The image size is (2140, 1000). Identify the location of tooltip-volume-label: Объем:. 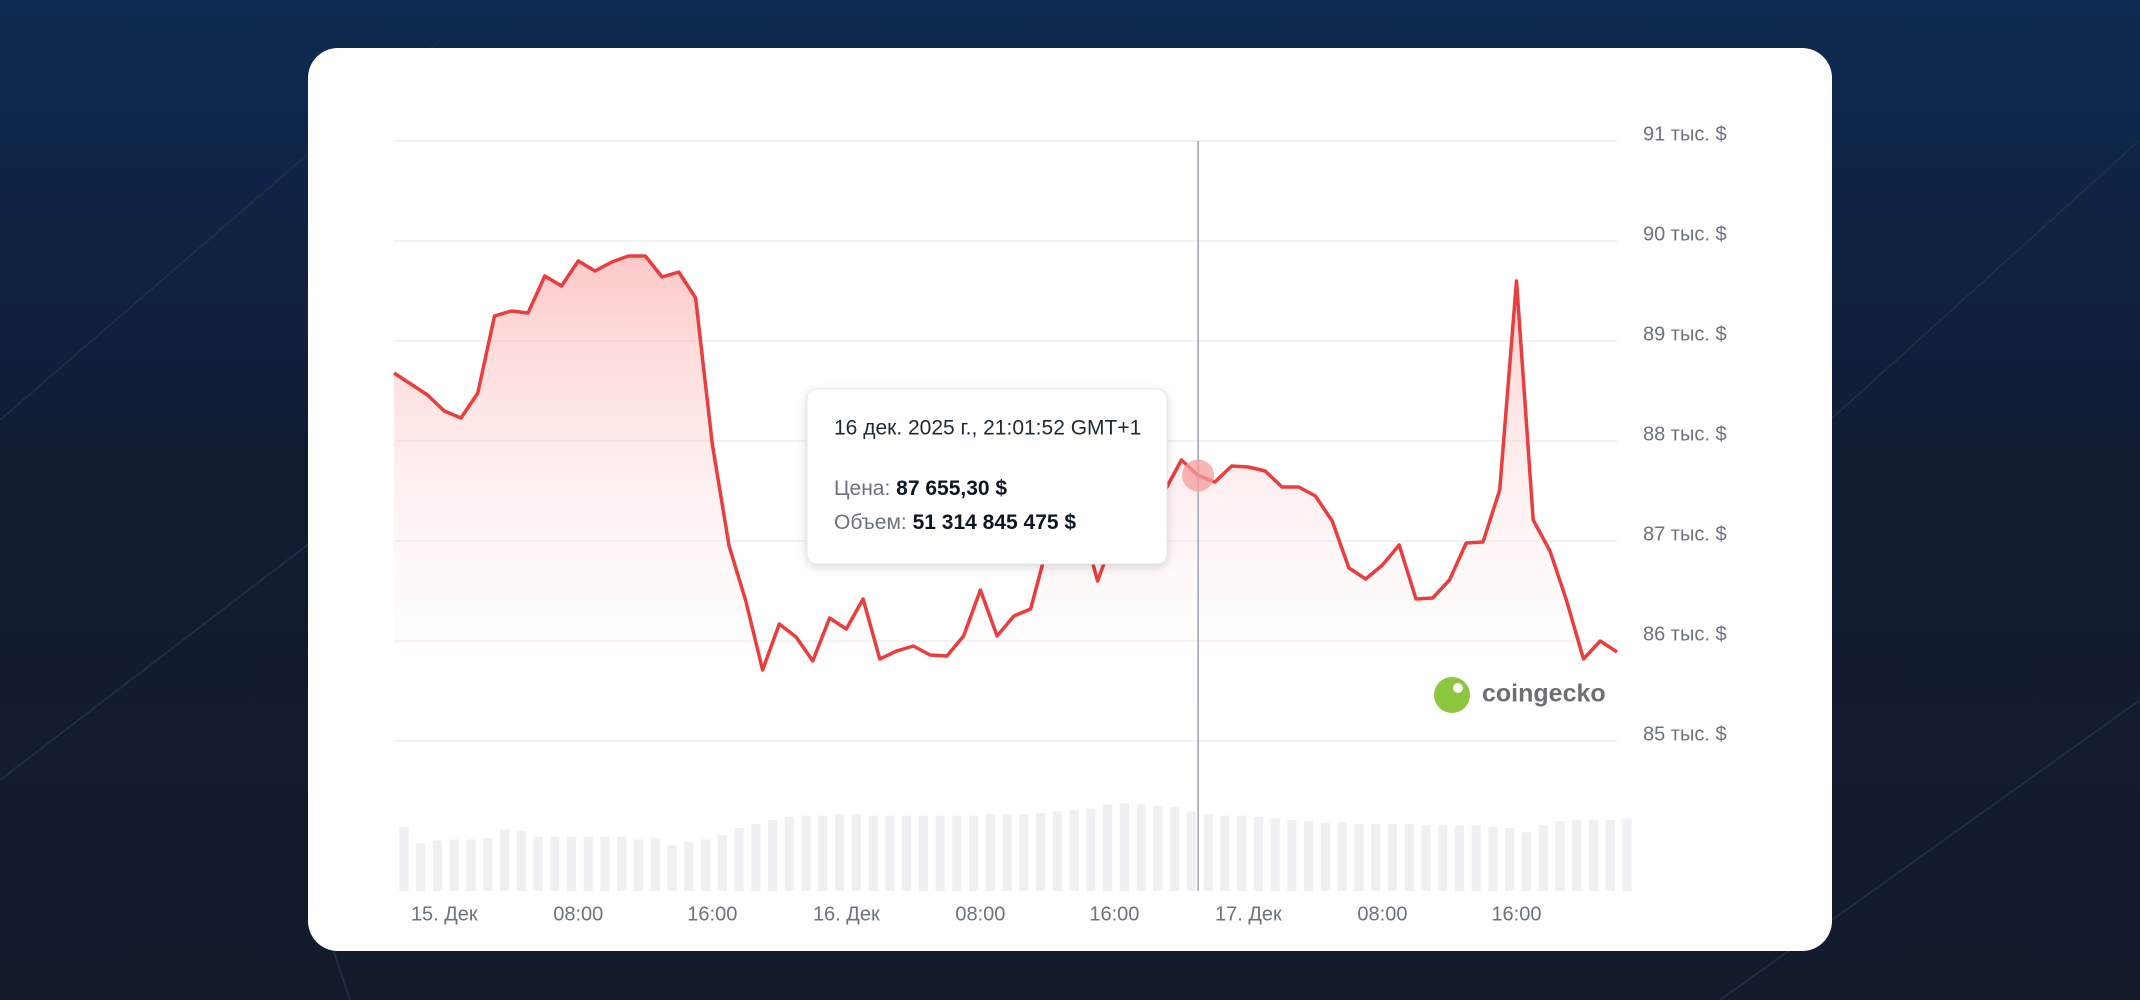
(873, 522).